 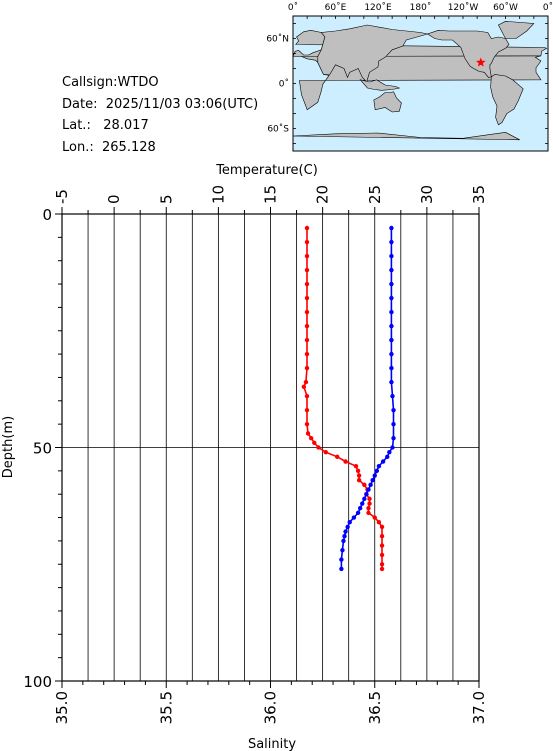 What do you see at coordinates (336, 7) in the screenshot?
I see `map-lon-label: 60˚E` at bounding box center [336, 7].